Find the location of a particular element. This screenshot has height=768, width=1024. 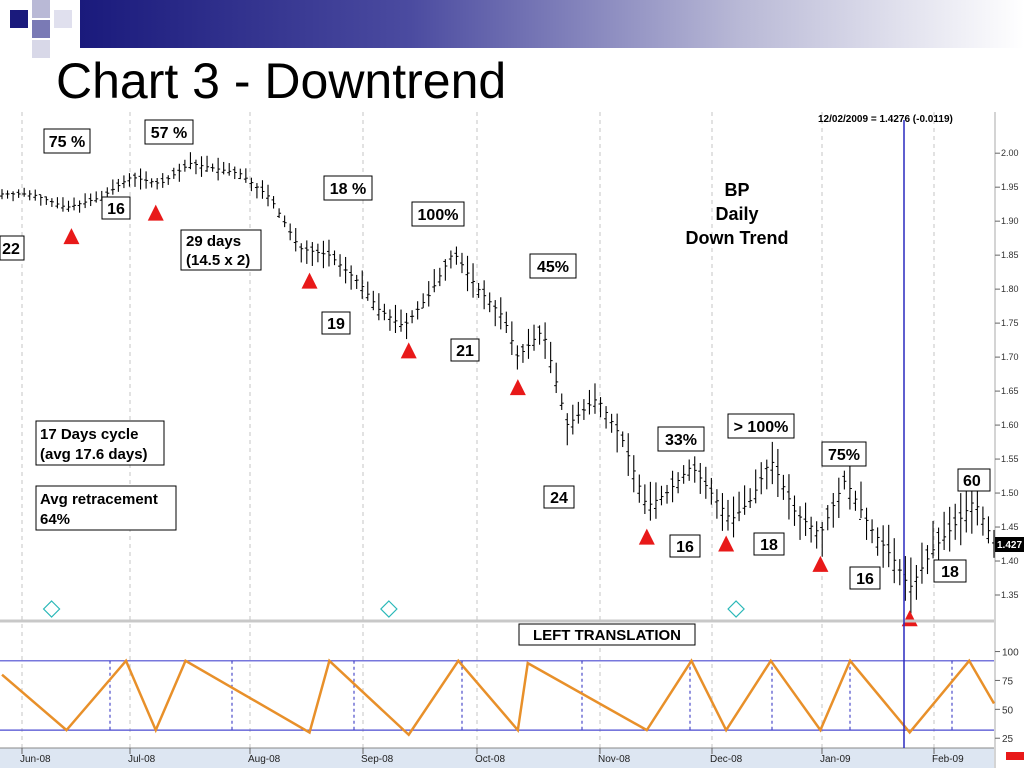

price-tick-label: 1.90 is located at coordinates (1010, 221).